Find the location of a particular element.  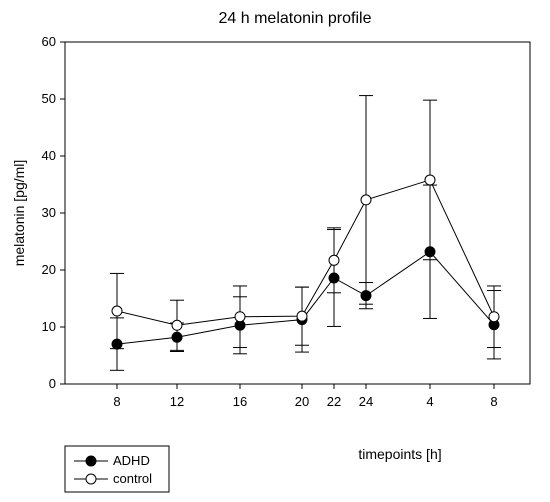

x-tick-label: 4 is located at coordinates (429, 401).